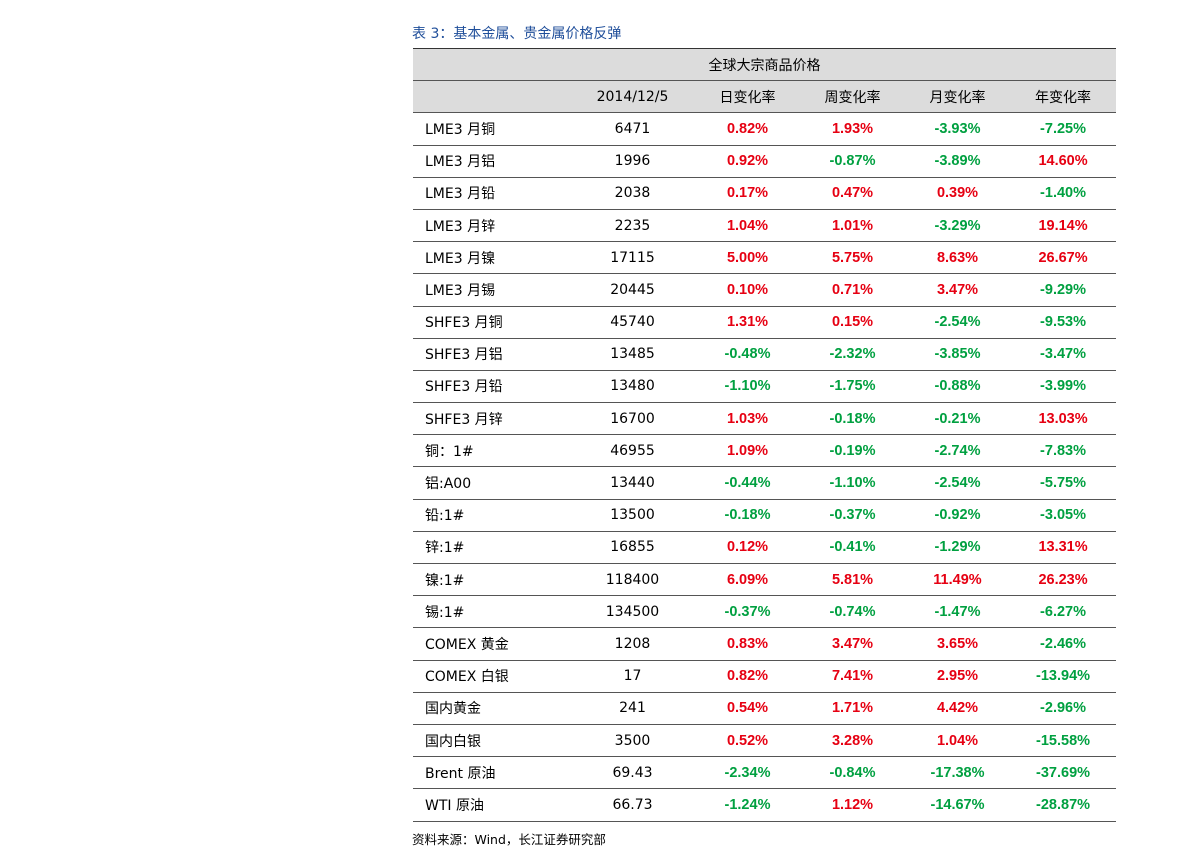 The image size is (1191, 866). I want to click on price-cell: 69.43, so click(632, 773).